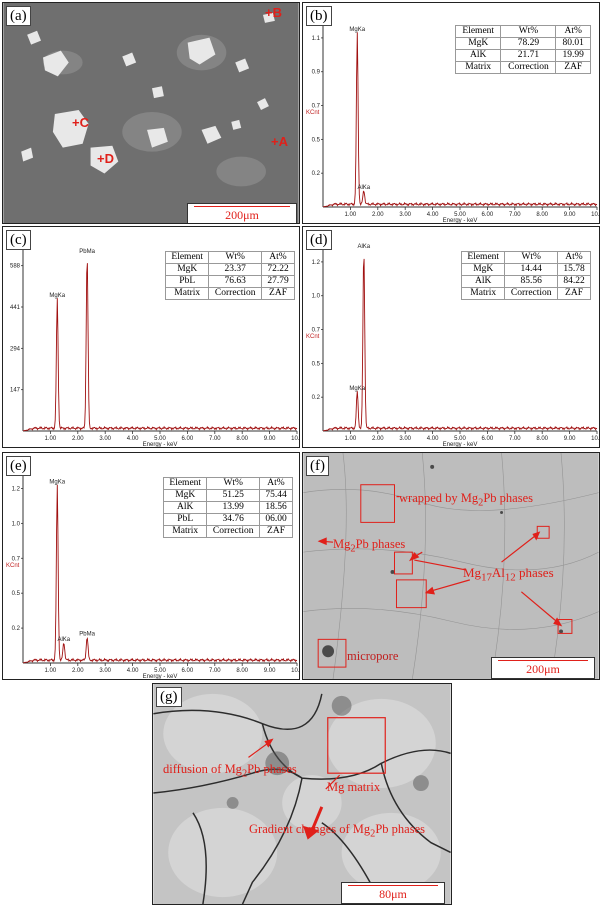 This screenshot has width=602, height=908. I want to click on y-tick-label: 0.2, so click(16, 629).